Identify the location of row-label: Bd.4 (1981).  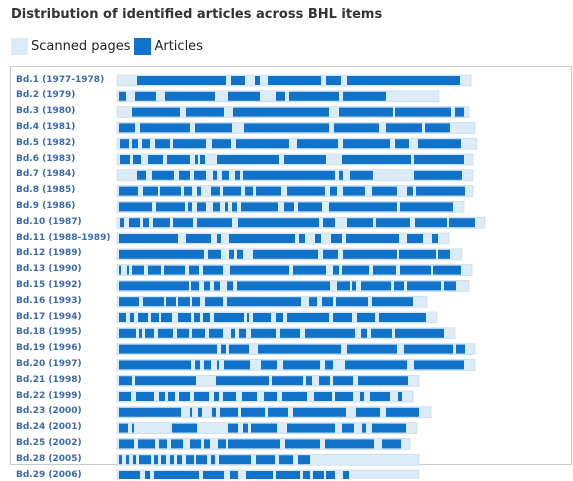
(46, 126).